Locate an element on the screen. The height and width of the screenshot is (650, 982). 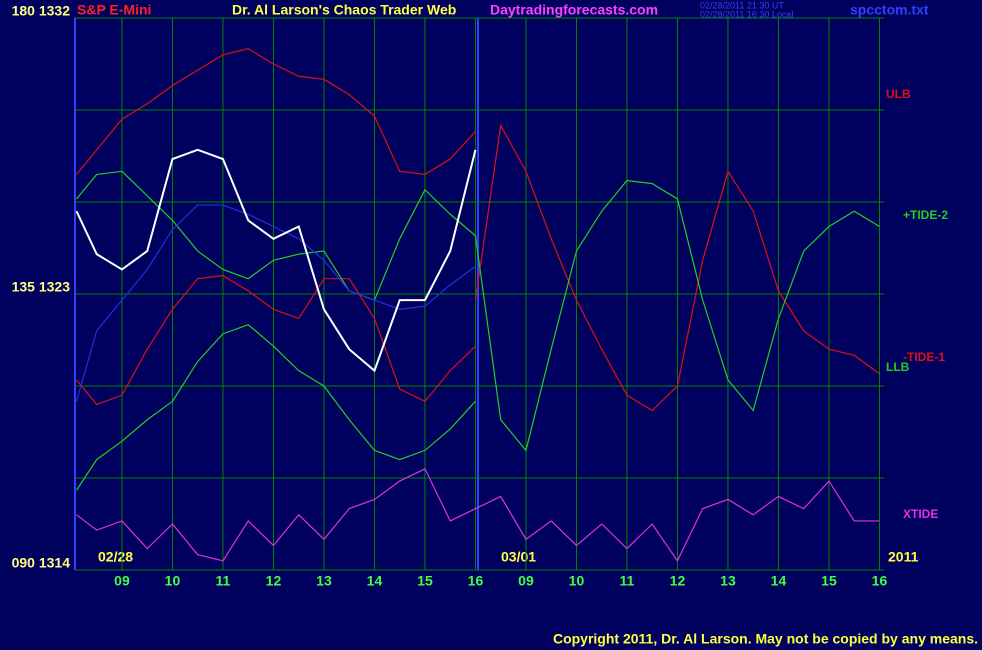
timestamp: 02/28/2011 16:30 Local is located at coordinates (746, 14).